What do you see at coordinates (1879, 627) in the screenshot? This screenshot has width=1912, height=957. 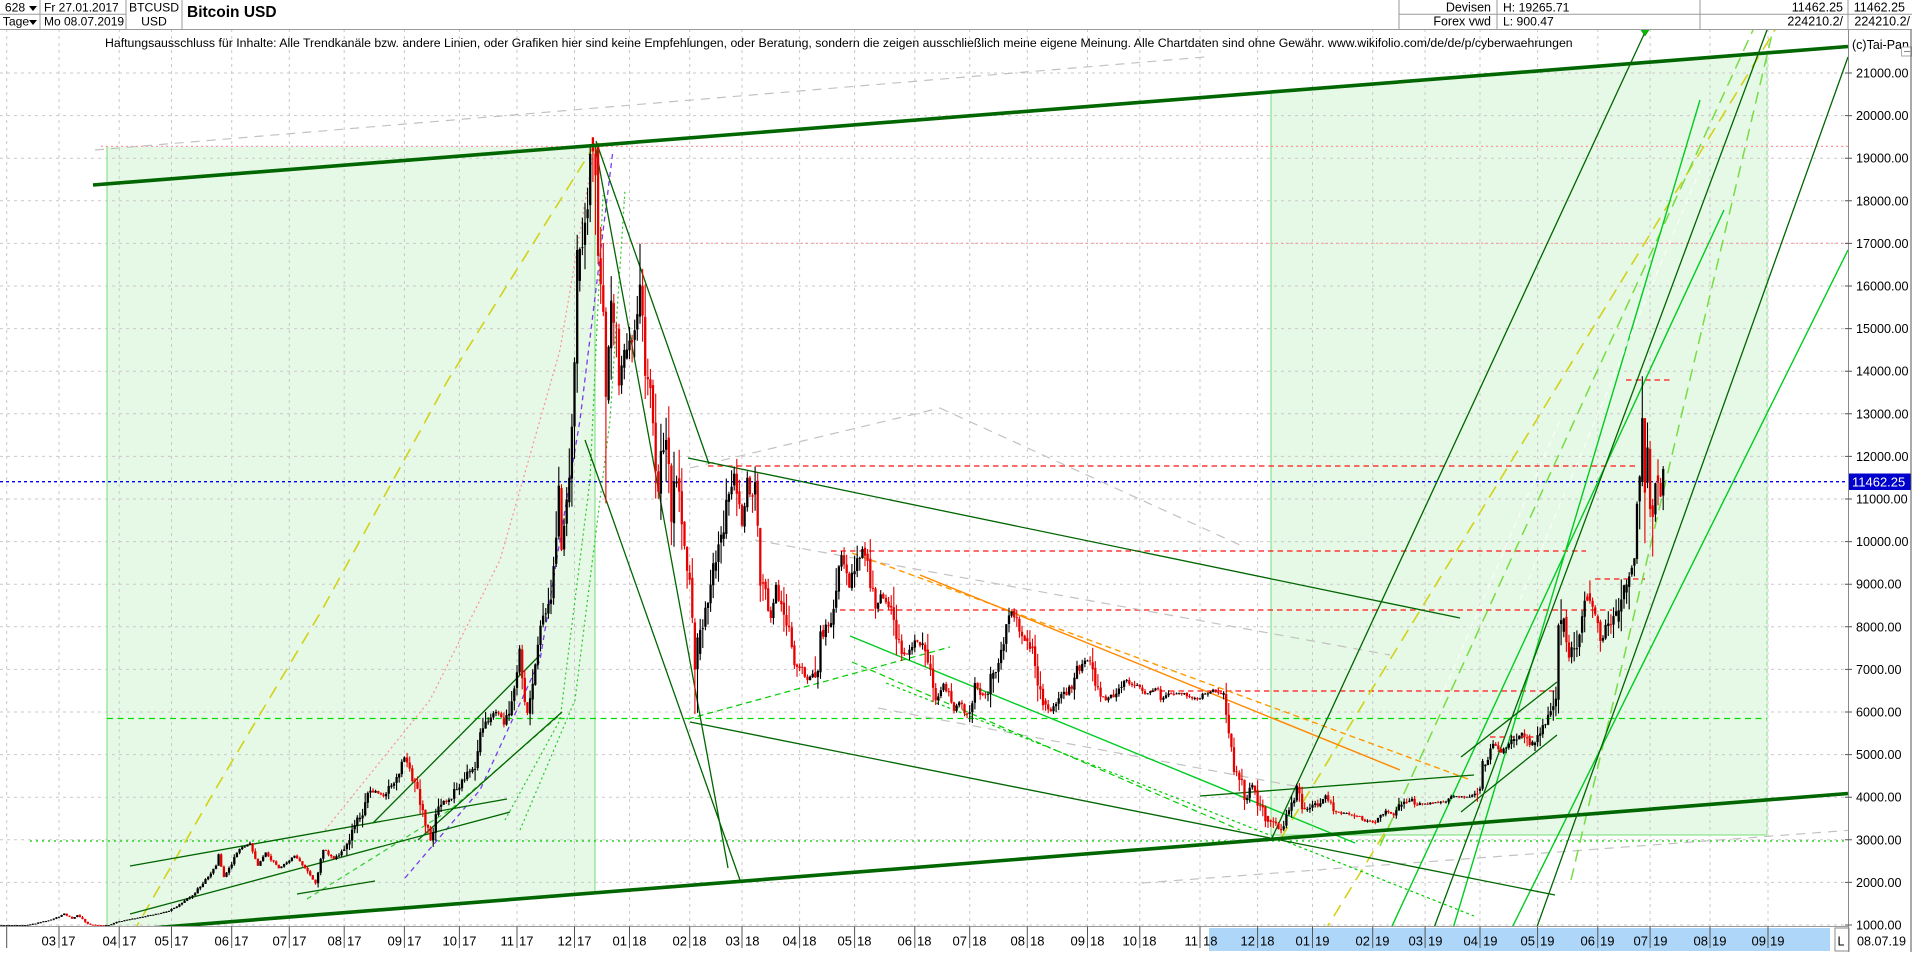 I see `svg-text: 8000.00` at bounding box center [1879, 627].